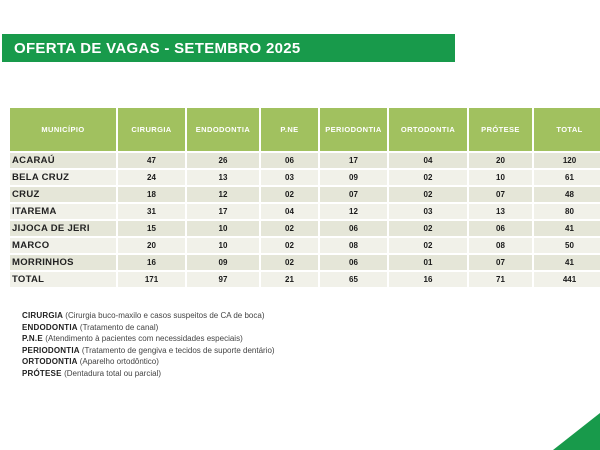  Describe the element at coordinates (576, 431) in the screenshot. I see `corner-triangle-decoration` at that location.